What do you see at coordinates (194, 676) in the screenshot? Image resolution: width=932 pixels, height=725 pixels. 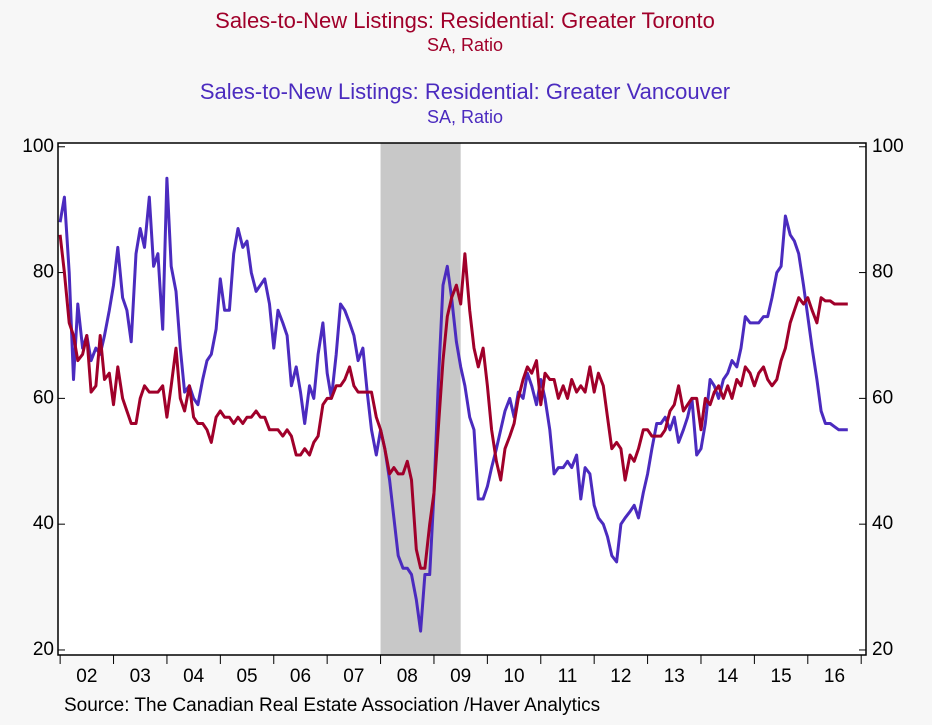 I see `x-tick-label: 04` at bounding box center [194, 676].